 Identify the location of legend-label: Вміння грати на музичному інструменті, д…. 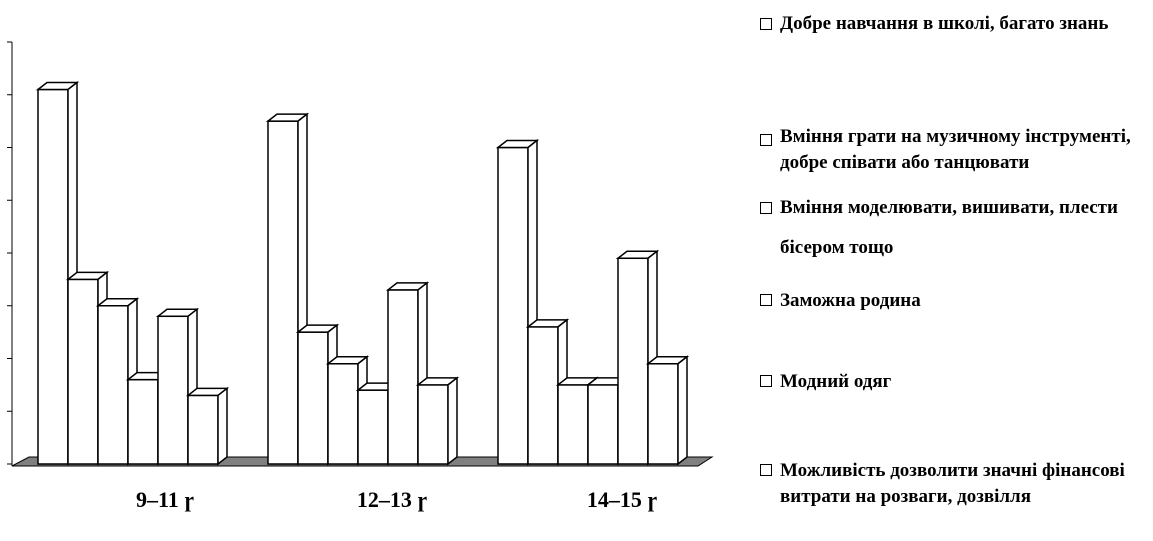
(955, 149).